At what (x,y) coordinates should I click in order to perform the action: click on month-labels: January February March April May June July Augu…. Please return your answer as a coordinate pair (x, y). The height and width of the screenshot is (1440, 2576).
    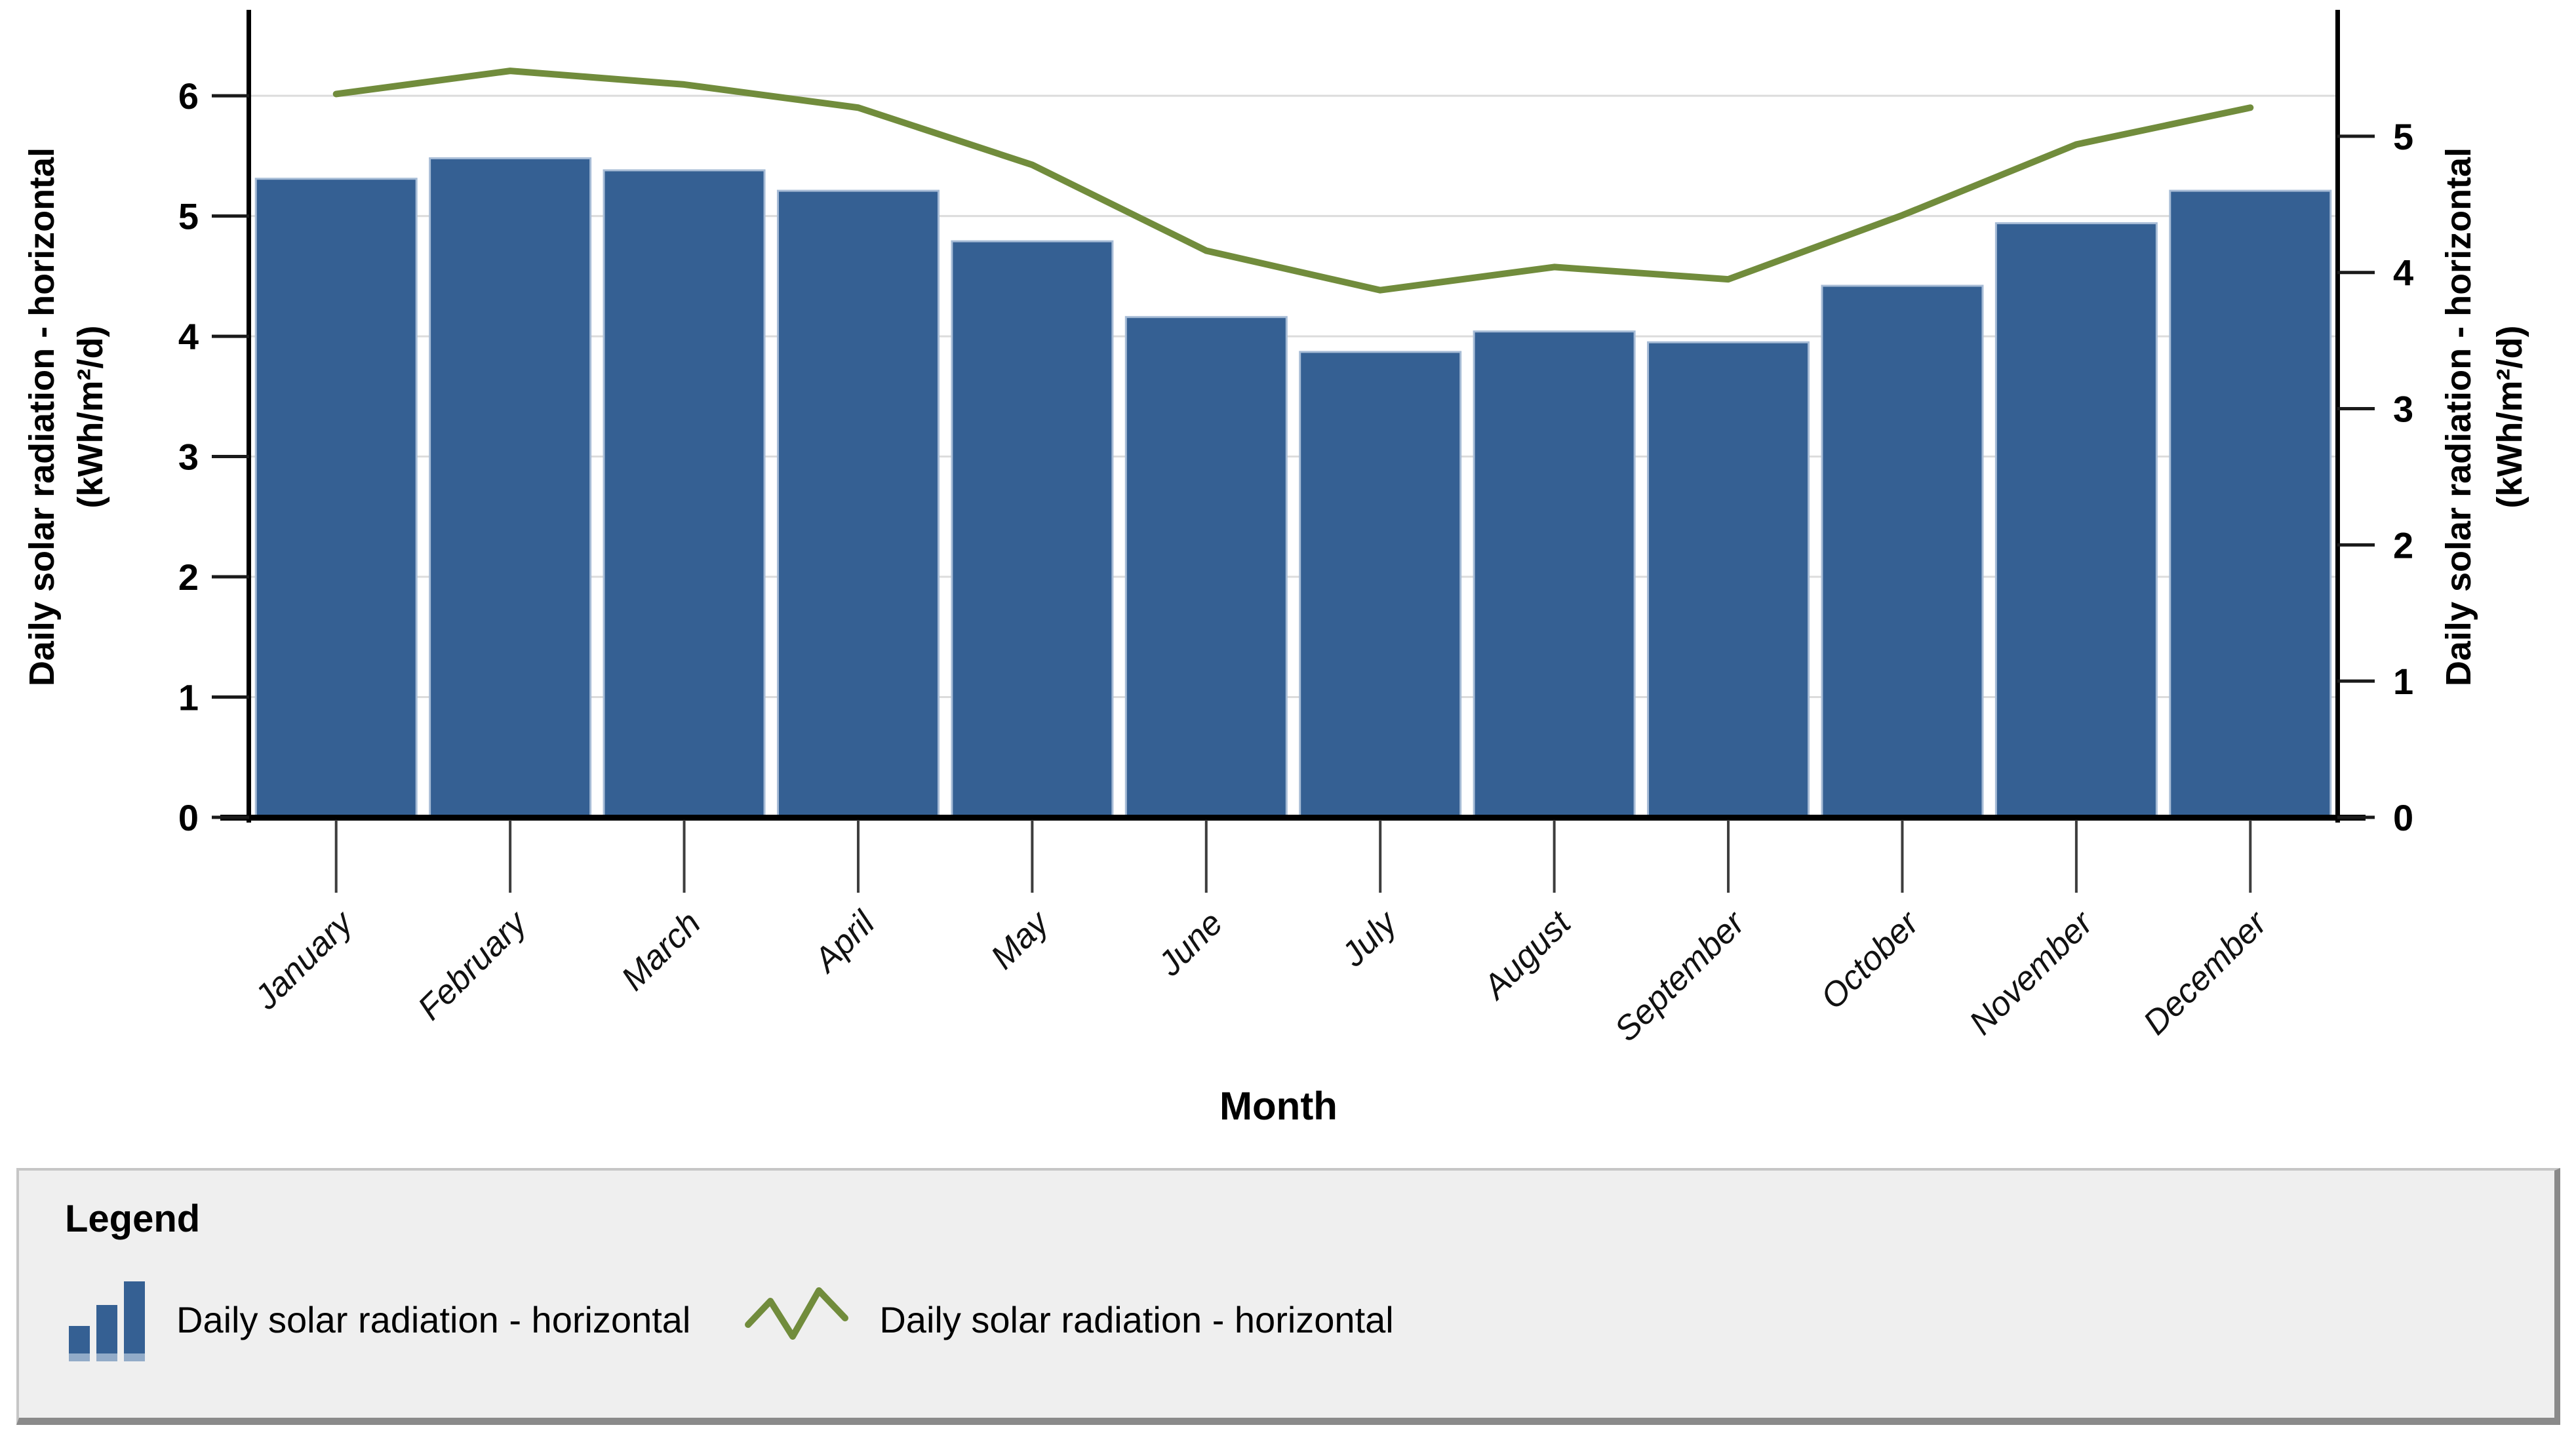
    Looking at the image, I should click on (1261, 976).